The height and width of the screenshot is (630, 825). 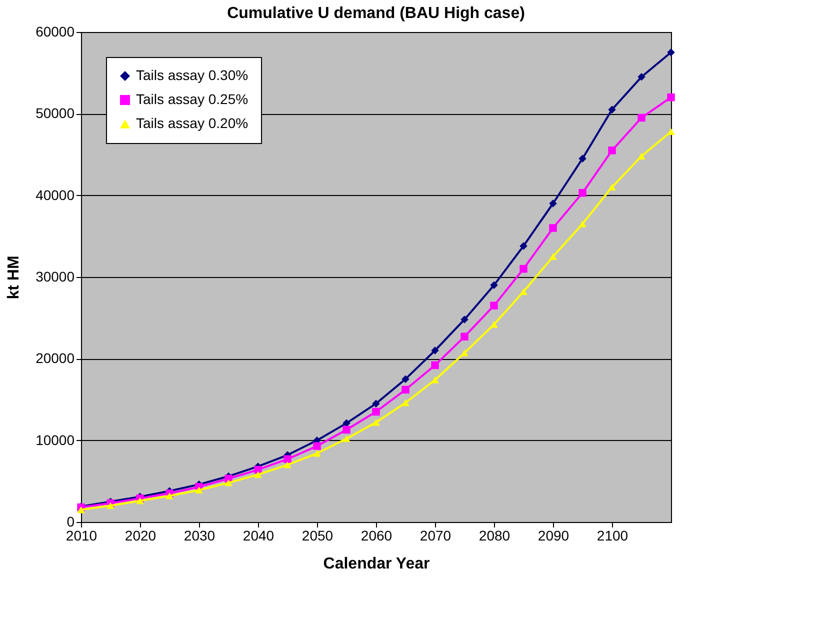 What do you see at coordinates (140, 536) in the screenshot?
I see `x-tick-label: 2020` at bounding box center [140, 536].